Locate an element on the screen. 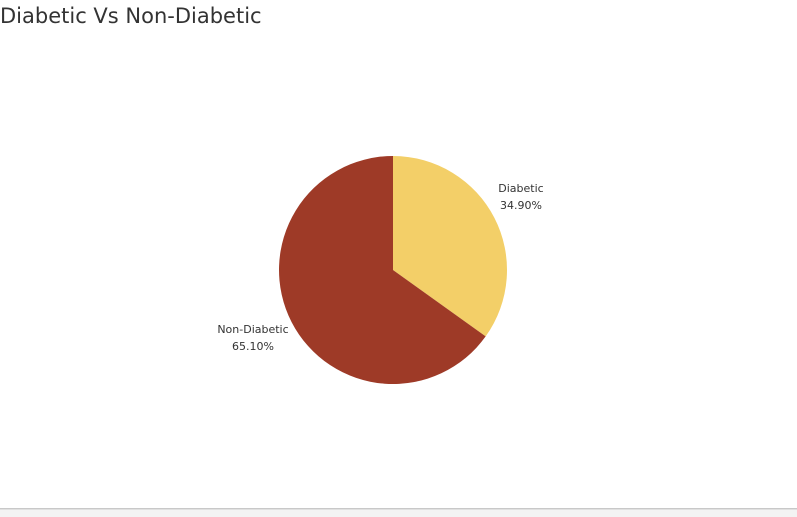 Image resolution: width=797 pixels, height=517 pixels. bottom-divider is located at coordinates (398, 508).